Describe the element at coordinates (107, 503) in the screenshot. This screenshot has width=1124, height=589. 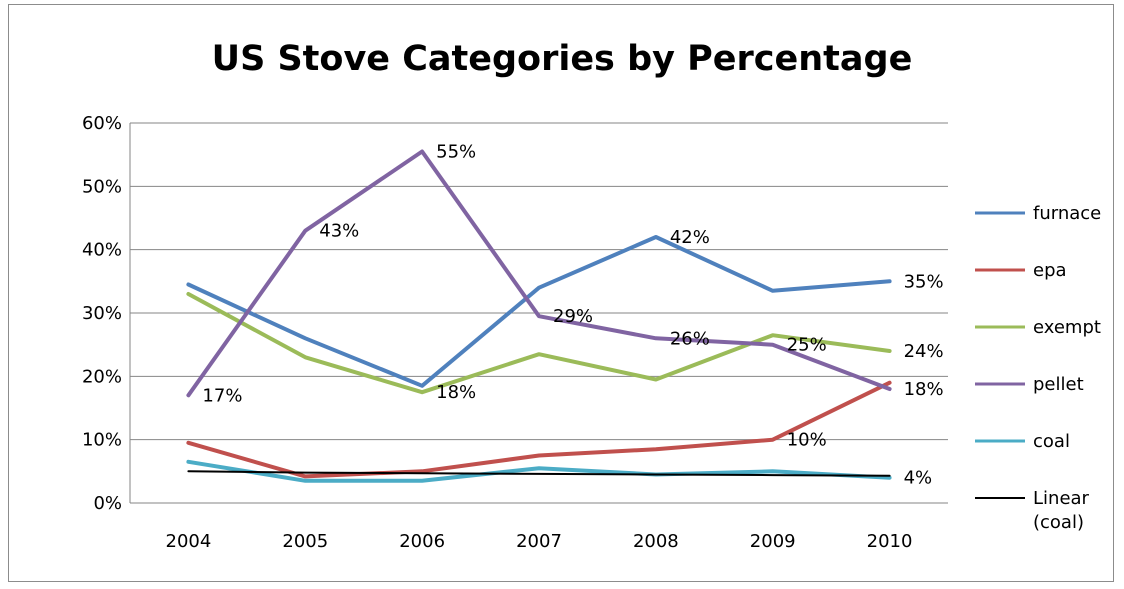
I see `y-tick-label: 0%` at that location.